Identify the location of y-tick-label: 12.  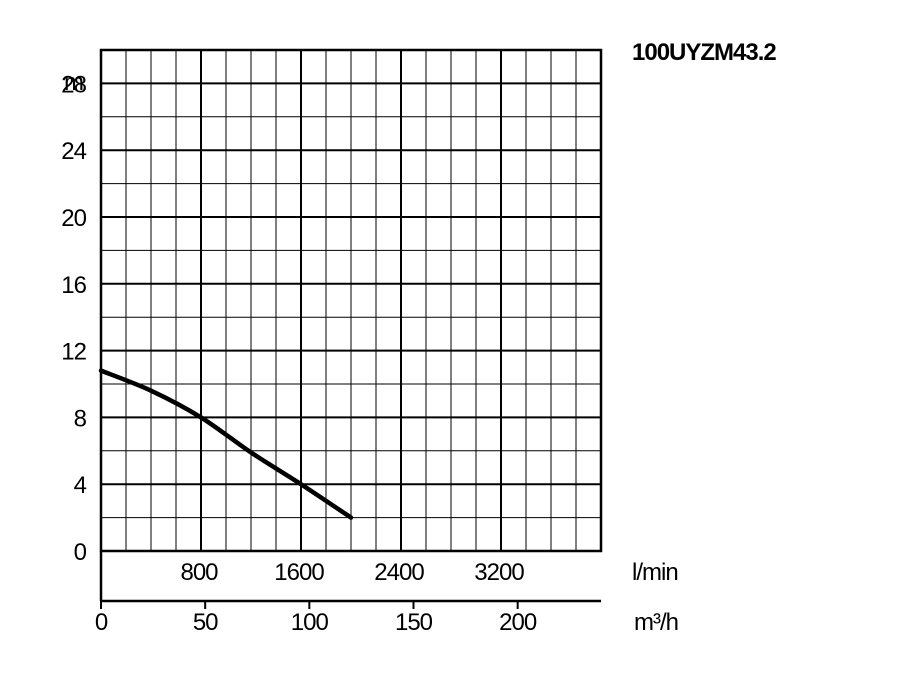
(73, 352).